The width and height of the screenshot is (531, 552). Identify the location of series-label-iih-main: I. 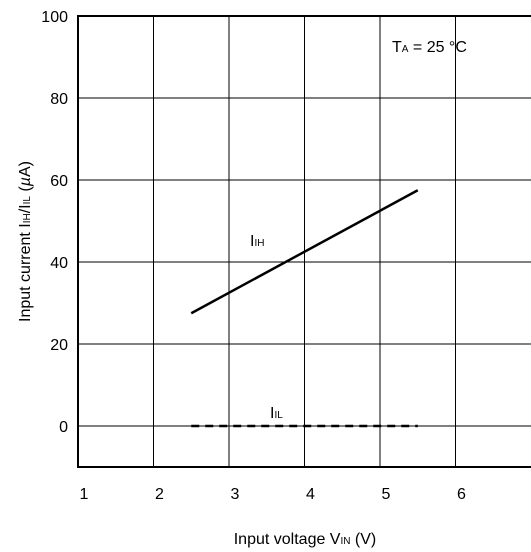
(252, 241).